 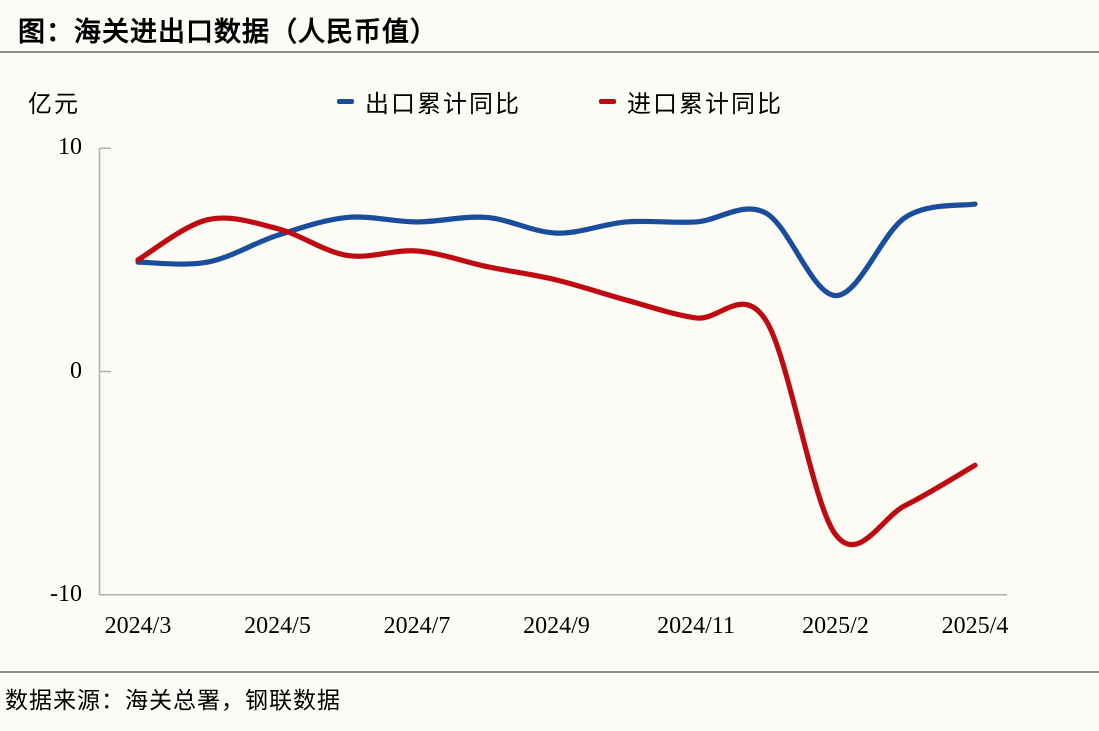 I want to click on x-tick-label: 2024/5, so click(x=277, y=626).